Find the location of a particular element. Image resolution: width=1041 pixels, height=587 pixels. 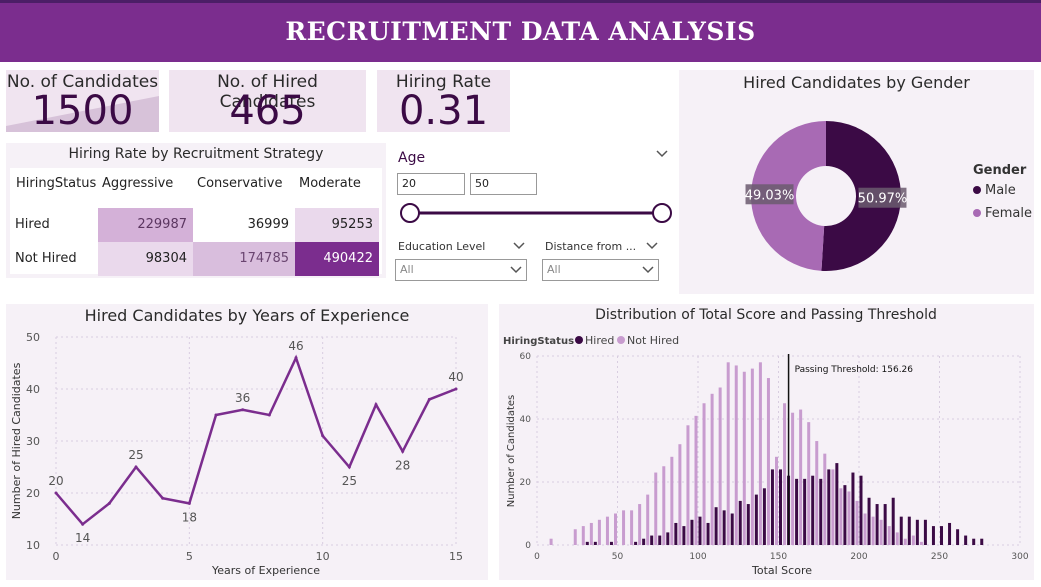

x-tick-label: 15 is located at coordinates (456, 556).